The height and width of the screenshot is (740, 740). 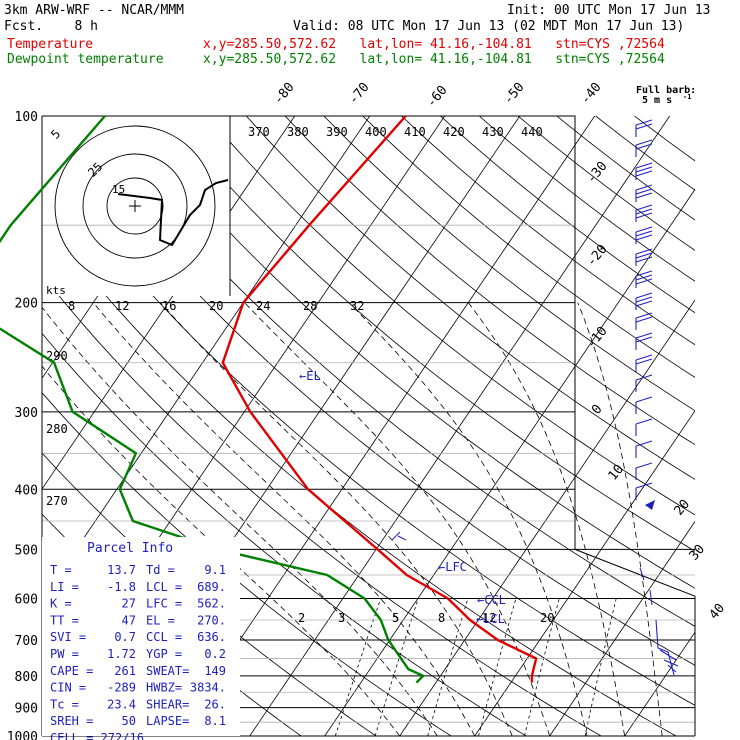 I want to click on isotherm-label: -50, so click(x=514, y=94).